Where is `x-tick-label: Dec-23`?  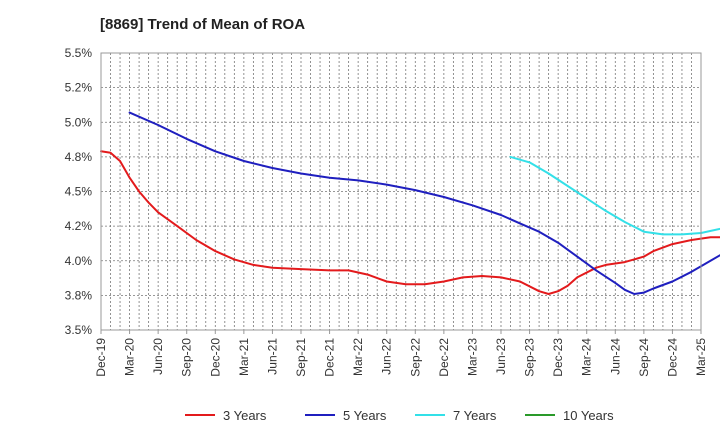 x-tick-label: Dec-23 is located at coordinates (558, 357).